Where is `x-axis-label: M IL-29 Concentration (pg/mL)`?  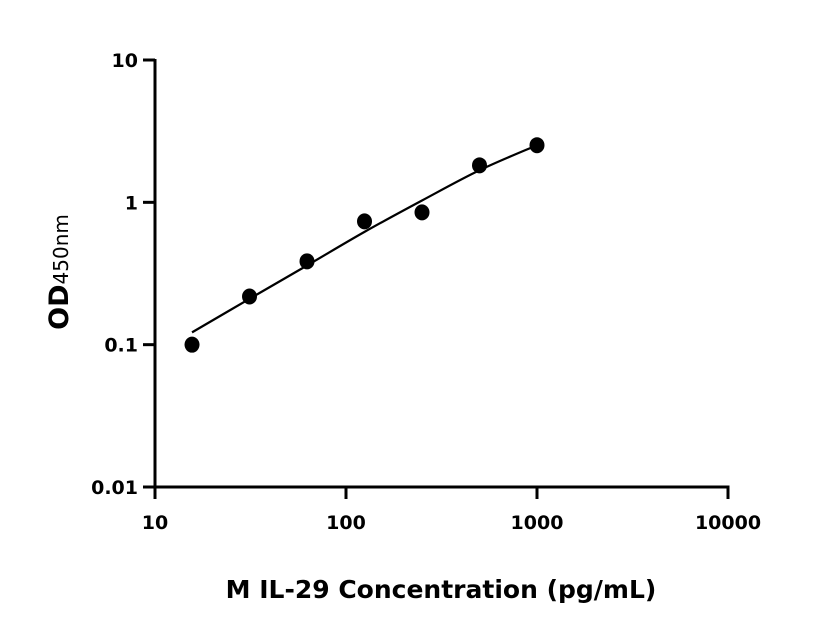 x-axis-label: M IL-29 Concentration (pg/mL) is located at coordinates (441, 589).